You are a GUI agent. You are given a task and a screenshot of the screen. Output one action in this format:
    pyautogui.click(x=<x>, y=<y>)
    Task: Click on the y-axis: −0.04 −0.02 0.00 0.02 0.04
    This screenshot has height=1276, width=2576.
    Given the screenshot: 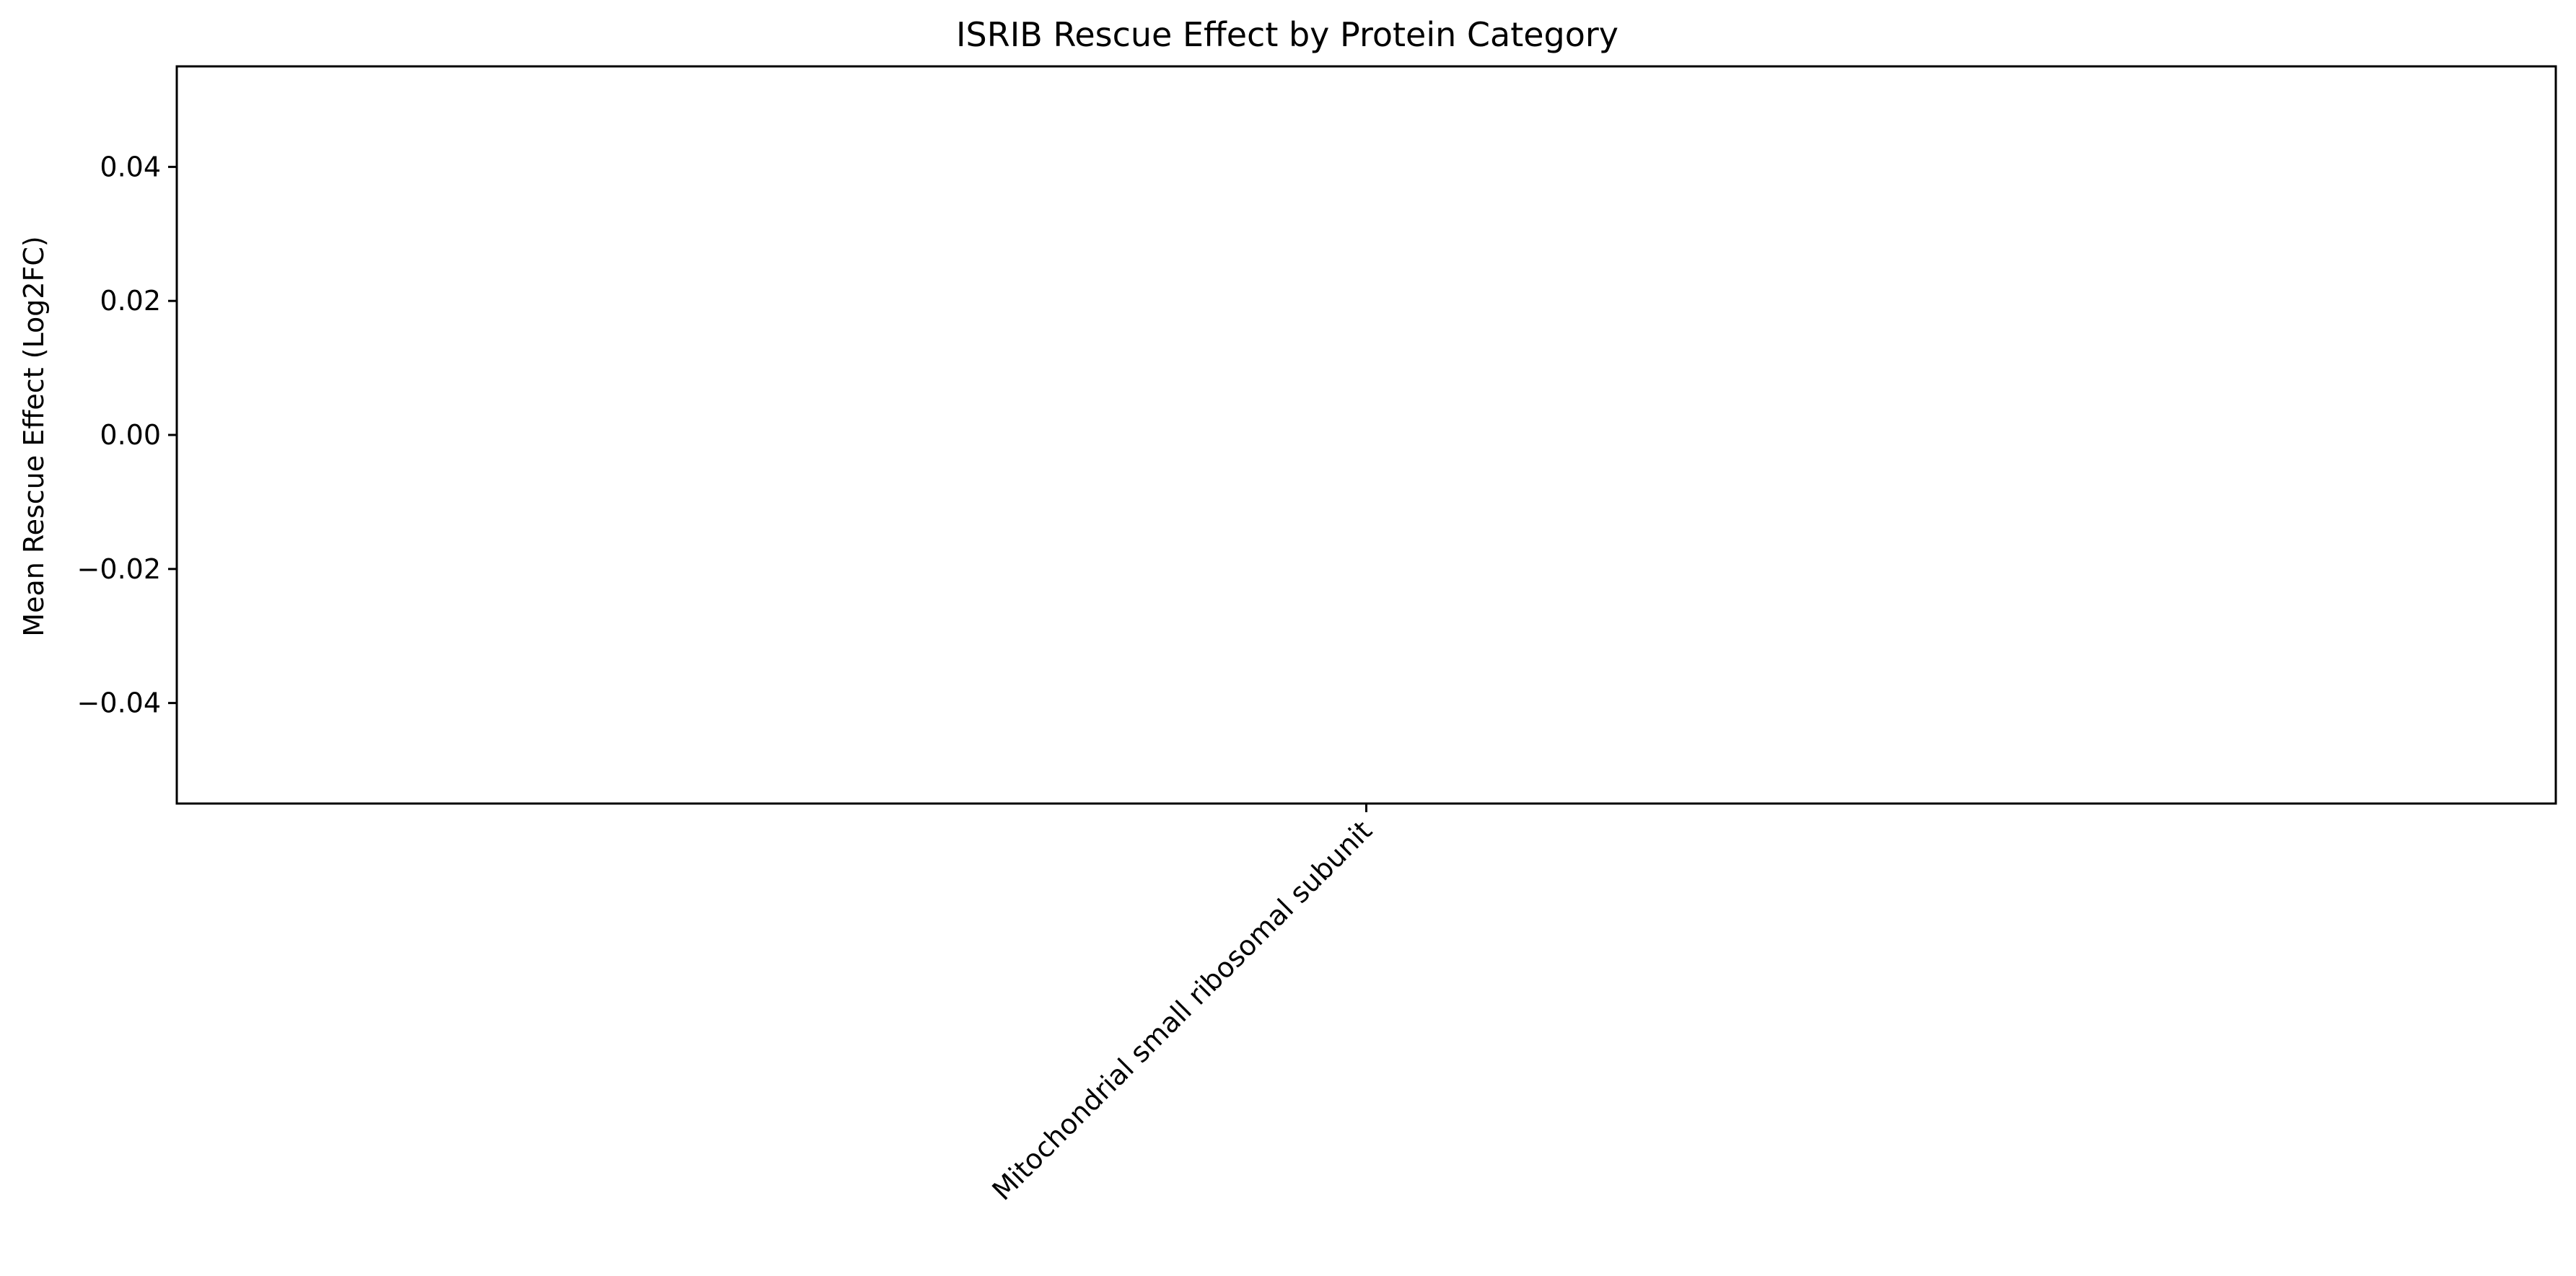 What is the action you would take?
    pyautogui.click(x=127, y=435)
    